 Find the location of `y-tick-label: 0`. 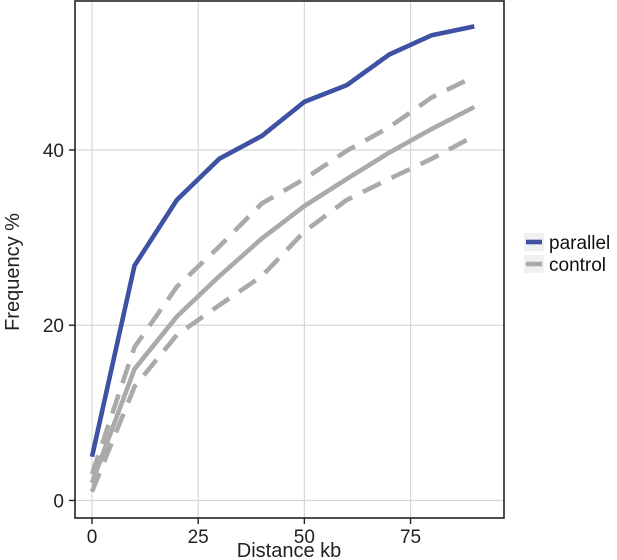

y-tick-label: 0 is located at coordinates (58, 501).